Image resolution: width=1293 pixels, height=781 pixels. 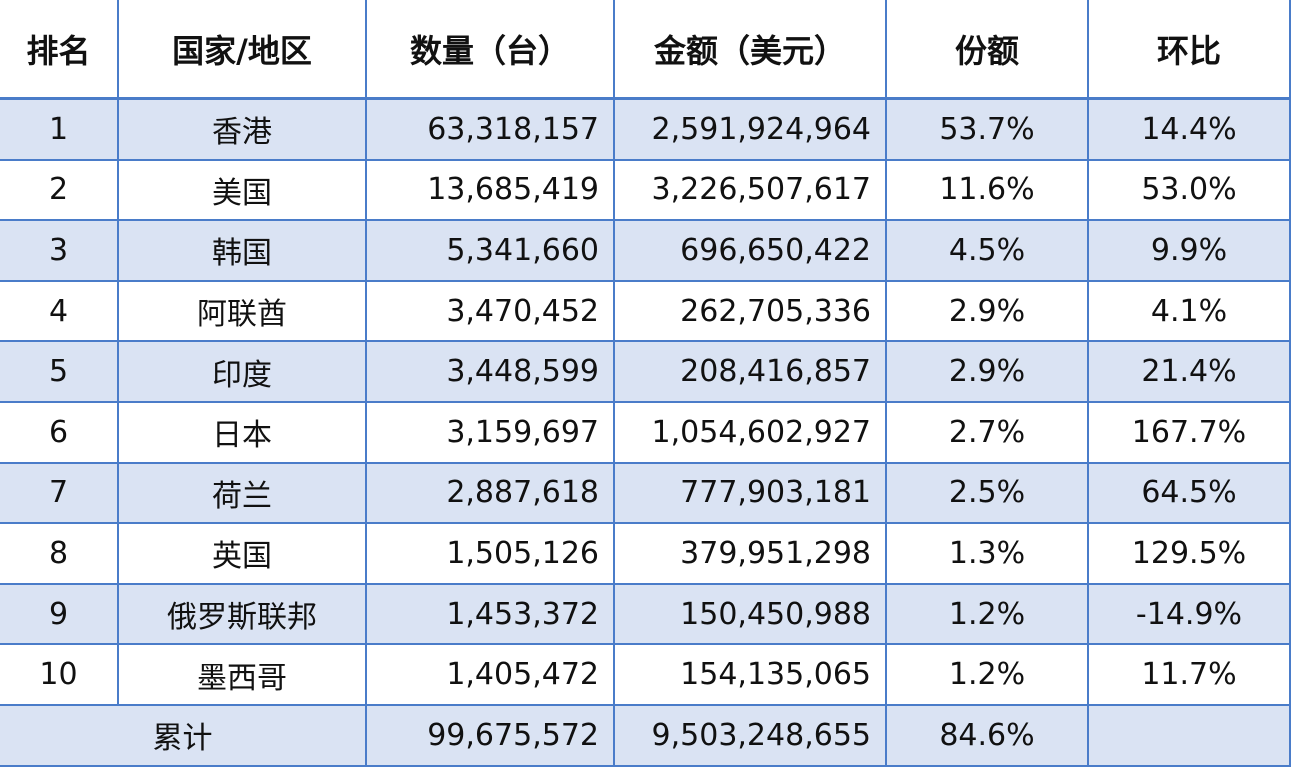 What do you see at coordinates (490, 493) in the screenshot?
I see `table-cell: 2,887,618` at bounding box center [490, 493].